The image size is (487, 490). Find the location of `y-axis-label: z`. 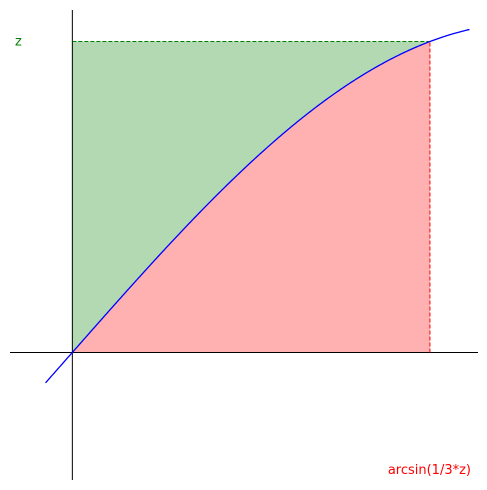

y-axis-label: z is located at coordinates (18, 42).